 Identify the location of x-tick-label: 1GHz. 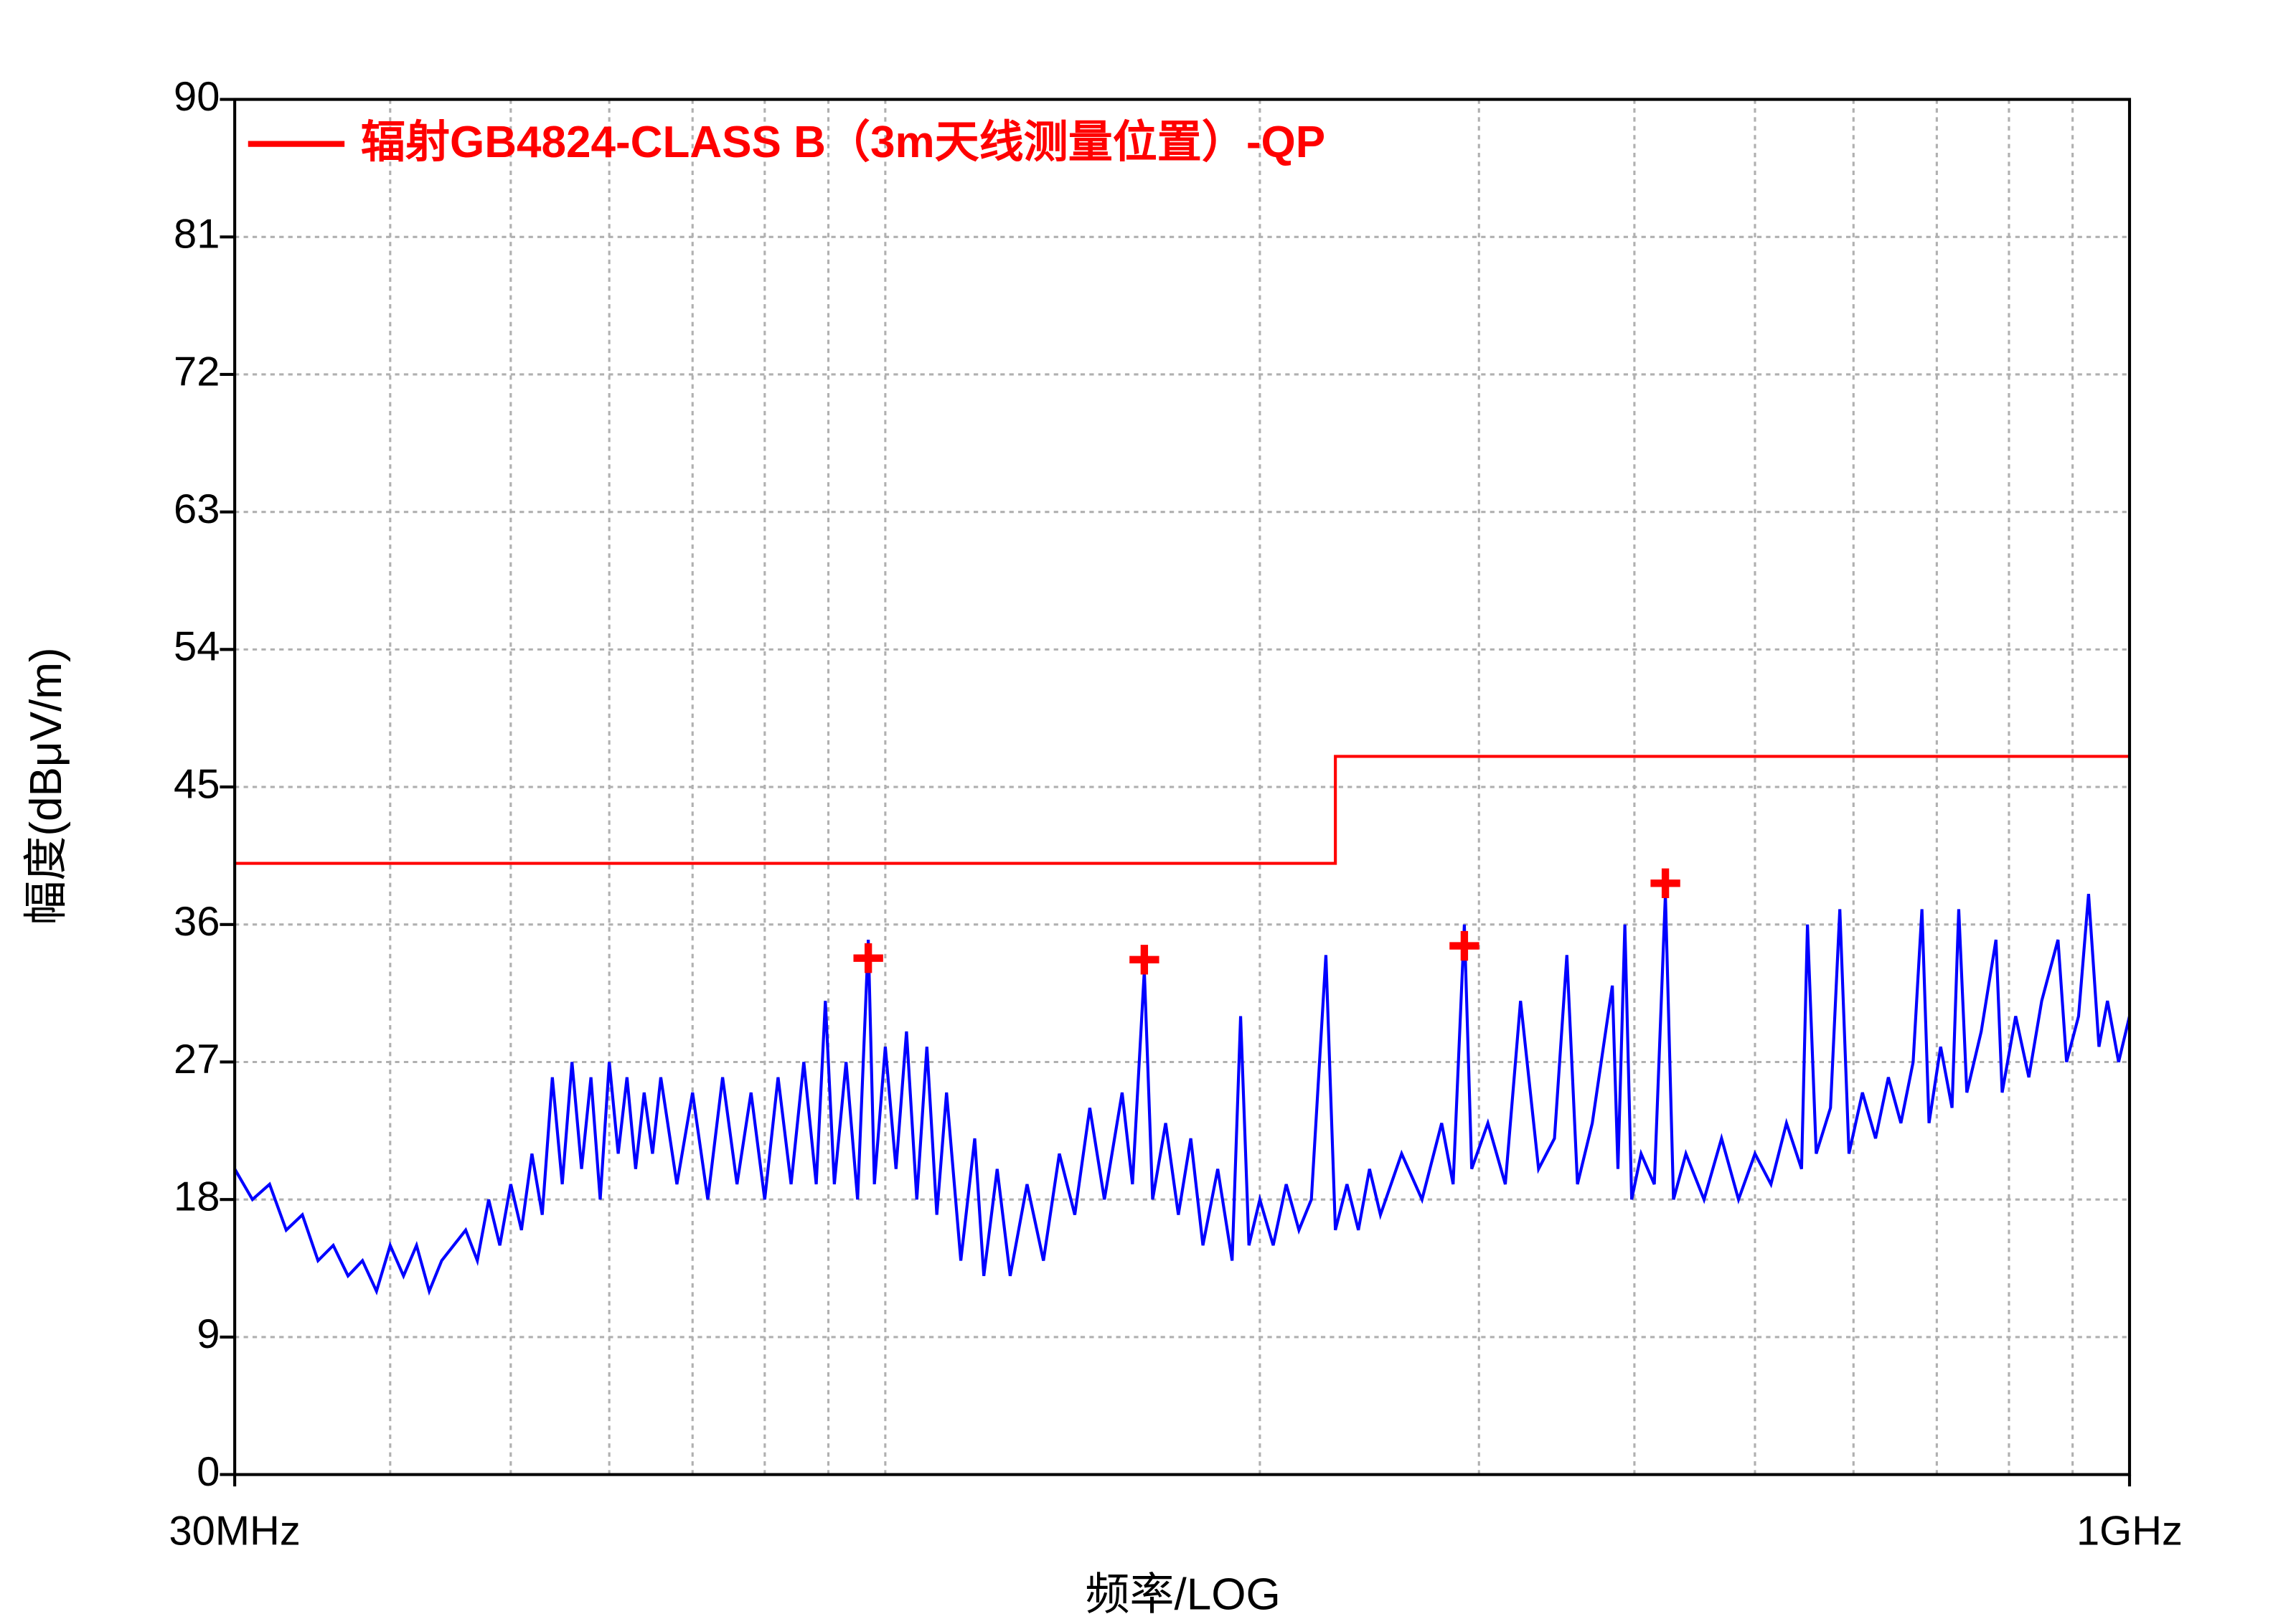
(2130, 1531).